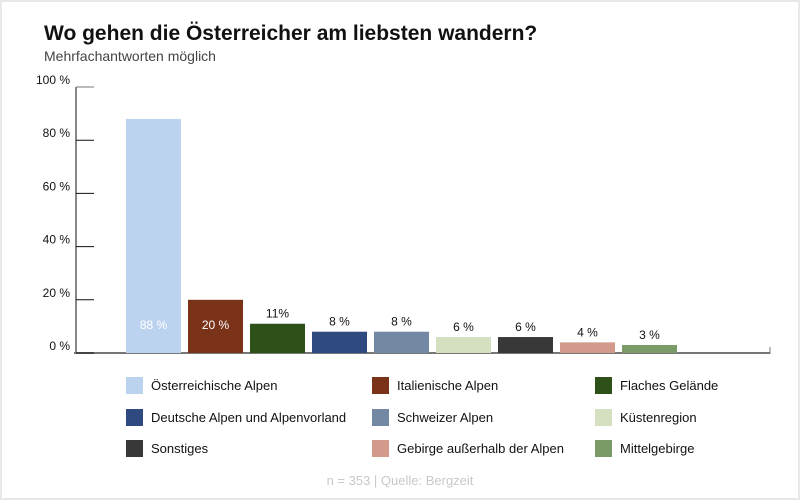 The height and width of the screenshot is (500, 800). I want to click on data-label: 11%, so click(277, 314).